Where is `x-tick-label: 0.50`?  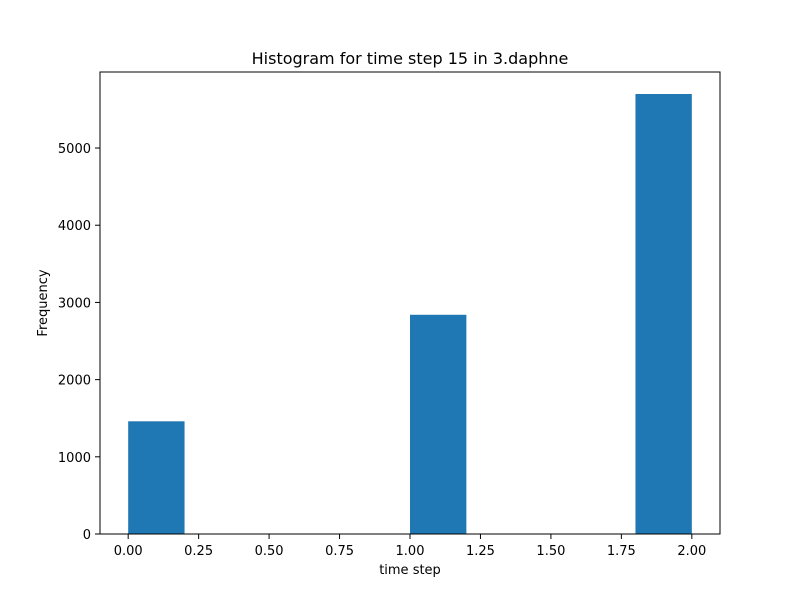 x-tick-label: 0.50 is located at coordinates (269, 551).